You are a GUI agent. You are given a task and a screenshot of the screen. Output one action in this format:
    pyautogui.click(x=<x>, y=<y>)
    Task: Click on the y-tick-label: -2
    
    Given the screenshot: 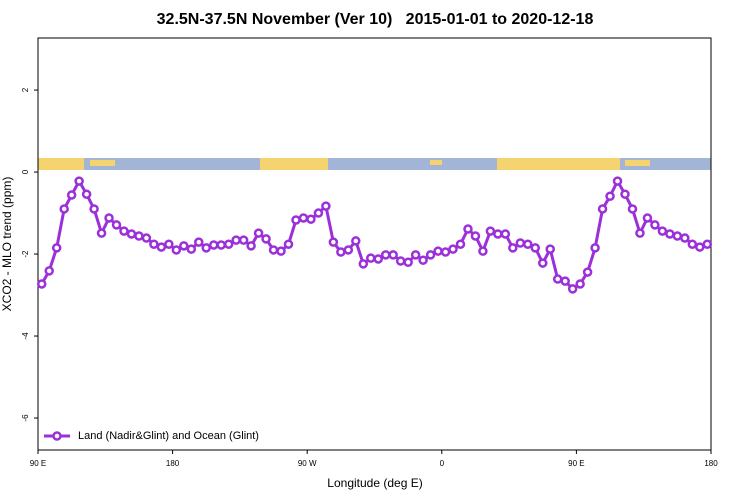 What is the action you would take?
    pyautogui.click(x=25, y=254)
    